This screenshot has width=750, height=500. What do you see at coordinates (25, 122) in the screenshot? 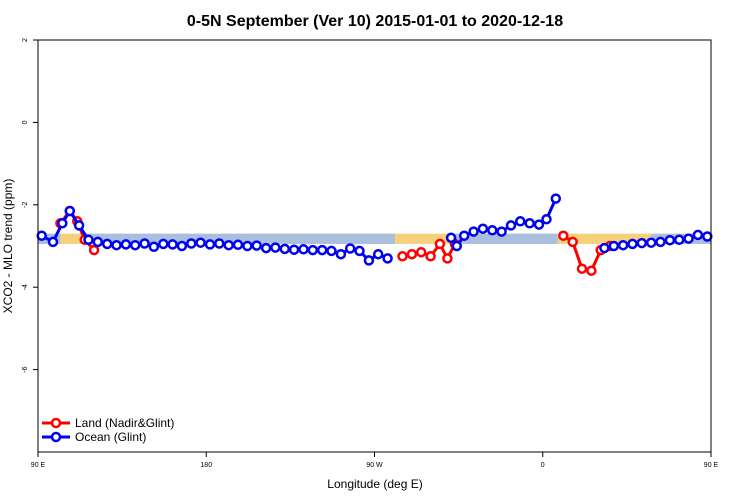
I see `y-tick-label-1: 0` at bounding box center [25, 122].